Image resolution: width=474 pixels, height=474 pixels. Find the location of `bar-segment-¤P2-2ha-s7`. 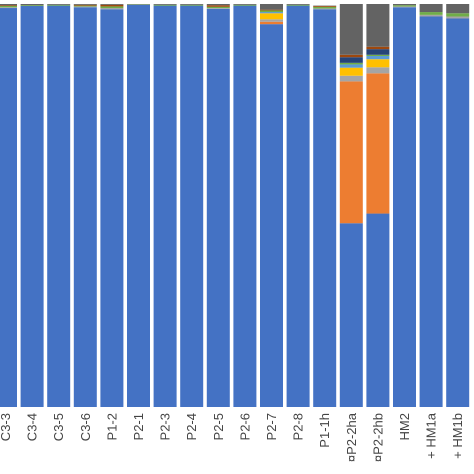

bar-segment-¤P2-2ha-s7 is located at coordinates (351, 60).